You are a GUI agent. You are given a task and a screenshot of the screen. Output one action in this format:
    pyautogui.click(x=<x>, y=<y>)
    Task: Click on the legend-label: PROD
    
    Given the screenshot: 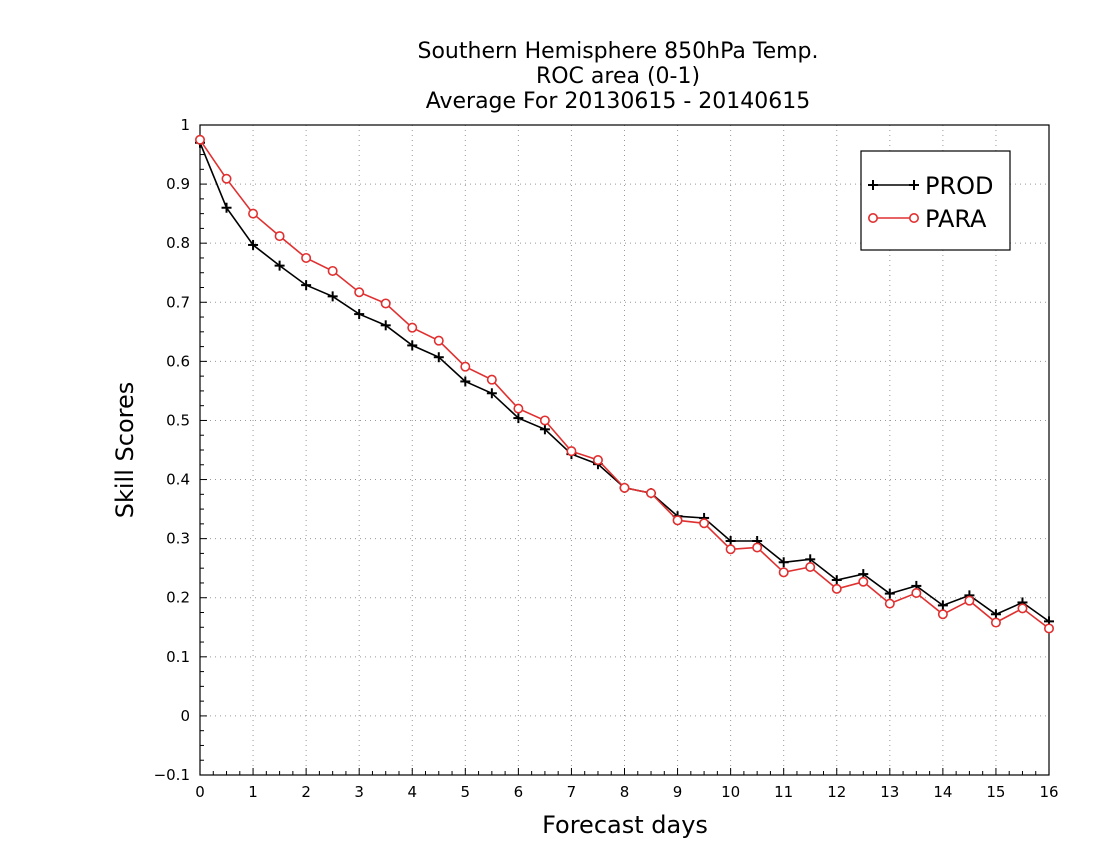 What is the action you would take?
    pyautogui.click(x=959, y=186)
    